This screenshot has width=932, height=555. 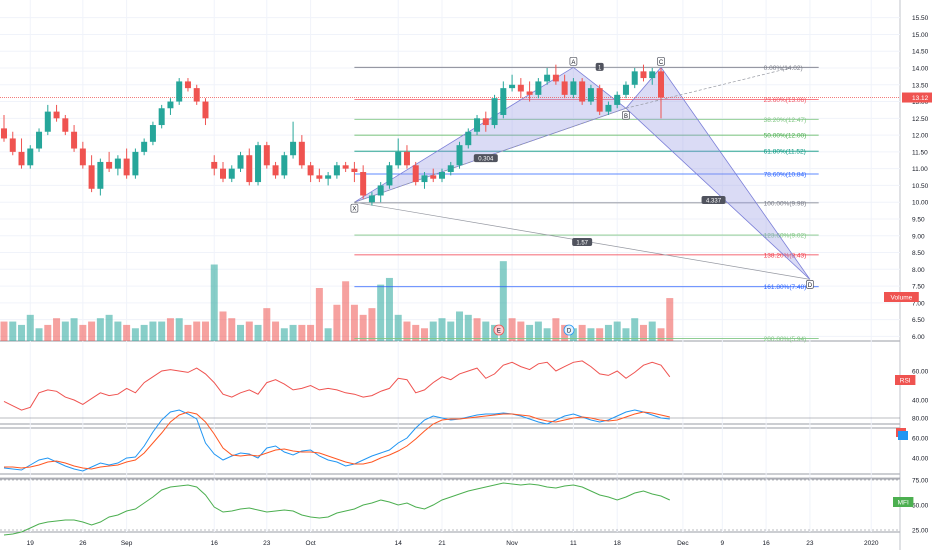 What do you see at coordinates (920, 186) in the screenshot?
I see `price-axis-tick: 10.50` at bounding box center [920, 186].